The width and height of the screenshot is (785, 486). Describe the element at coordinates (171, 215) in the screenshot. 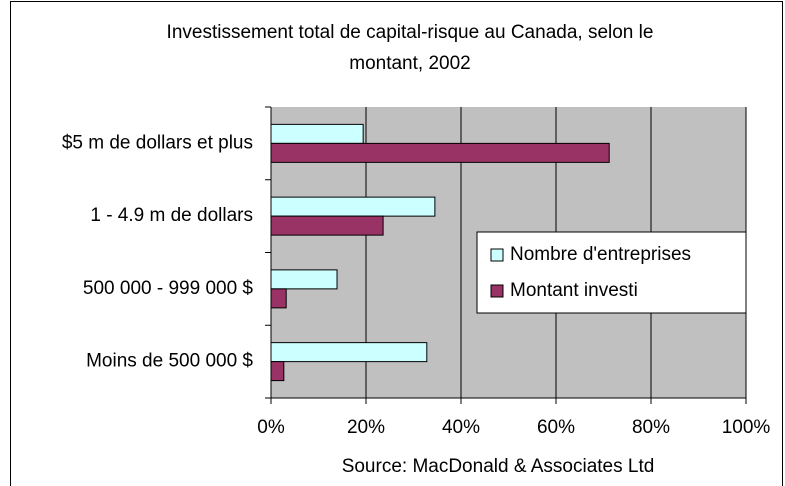

I see `y-tick-label: 1 - 4.9 m de dollars` at that location.